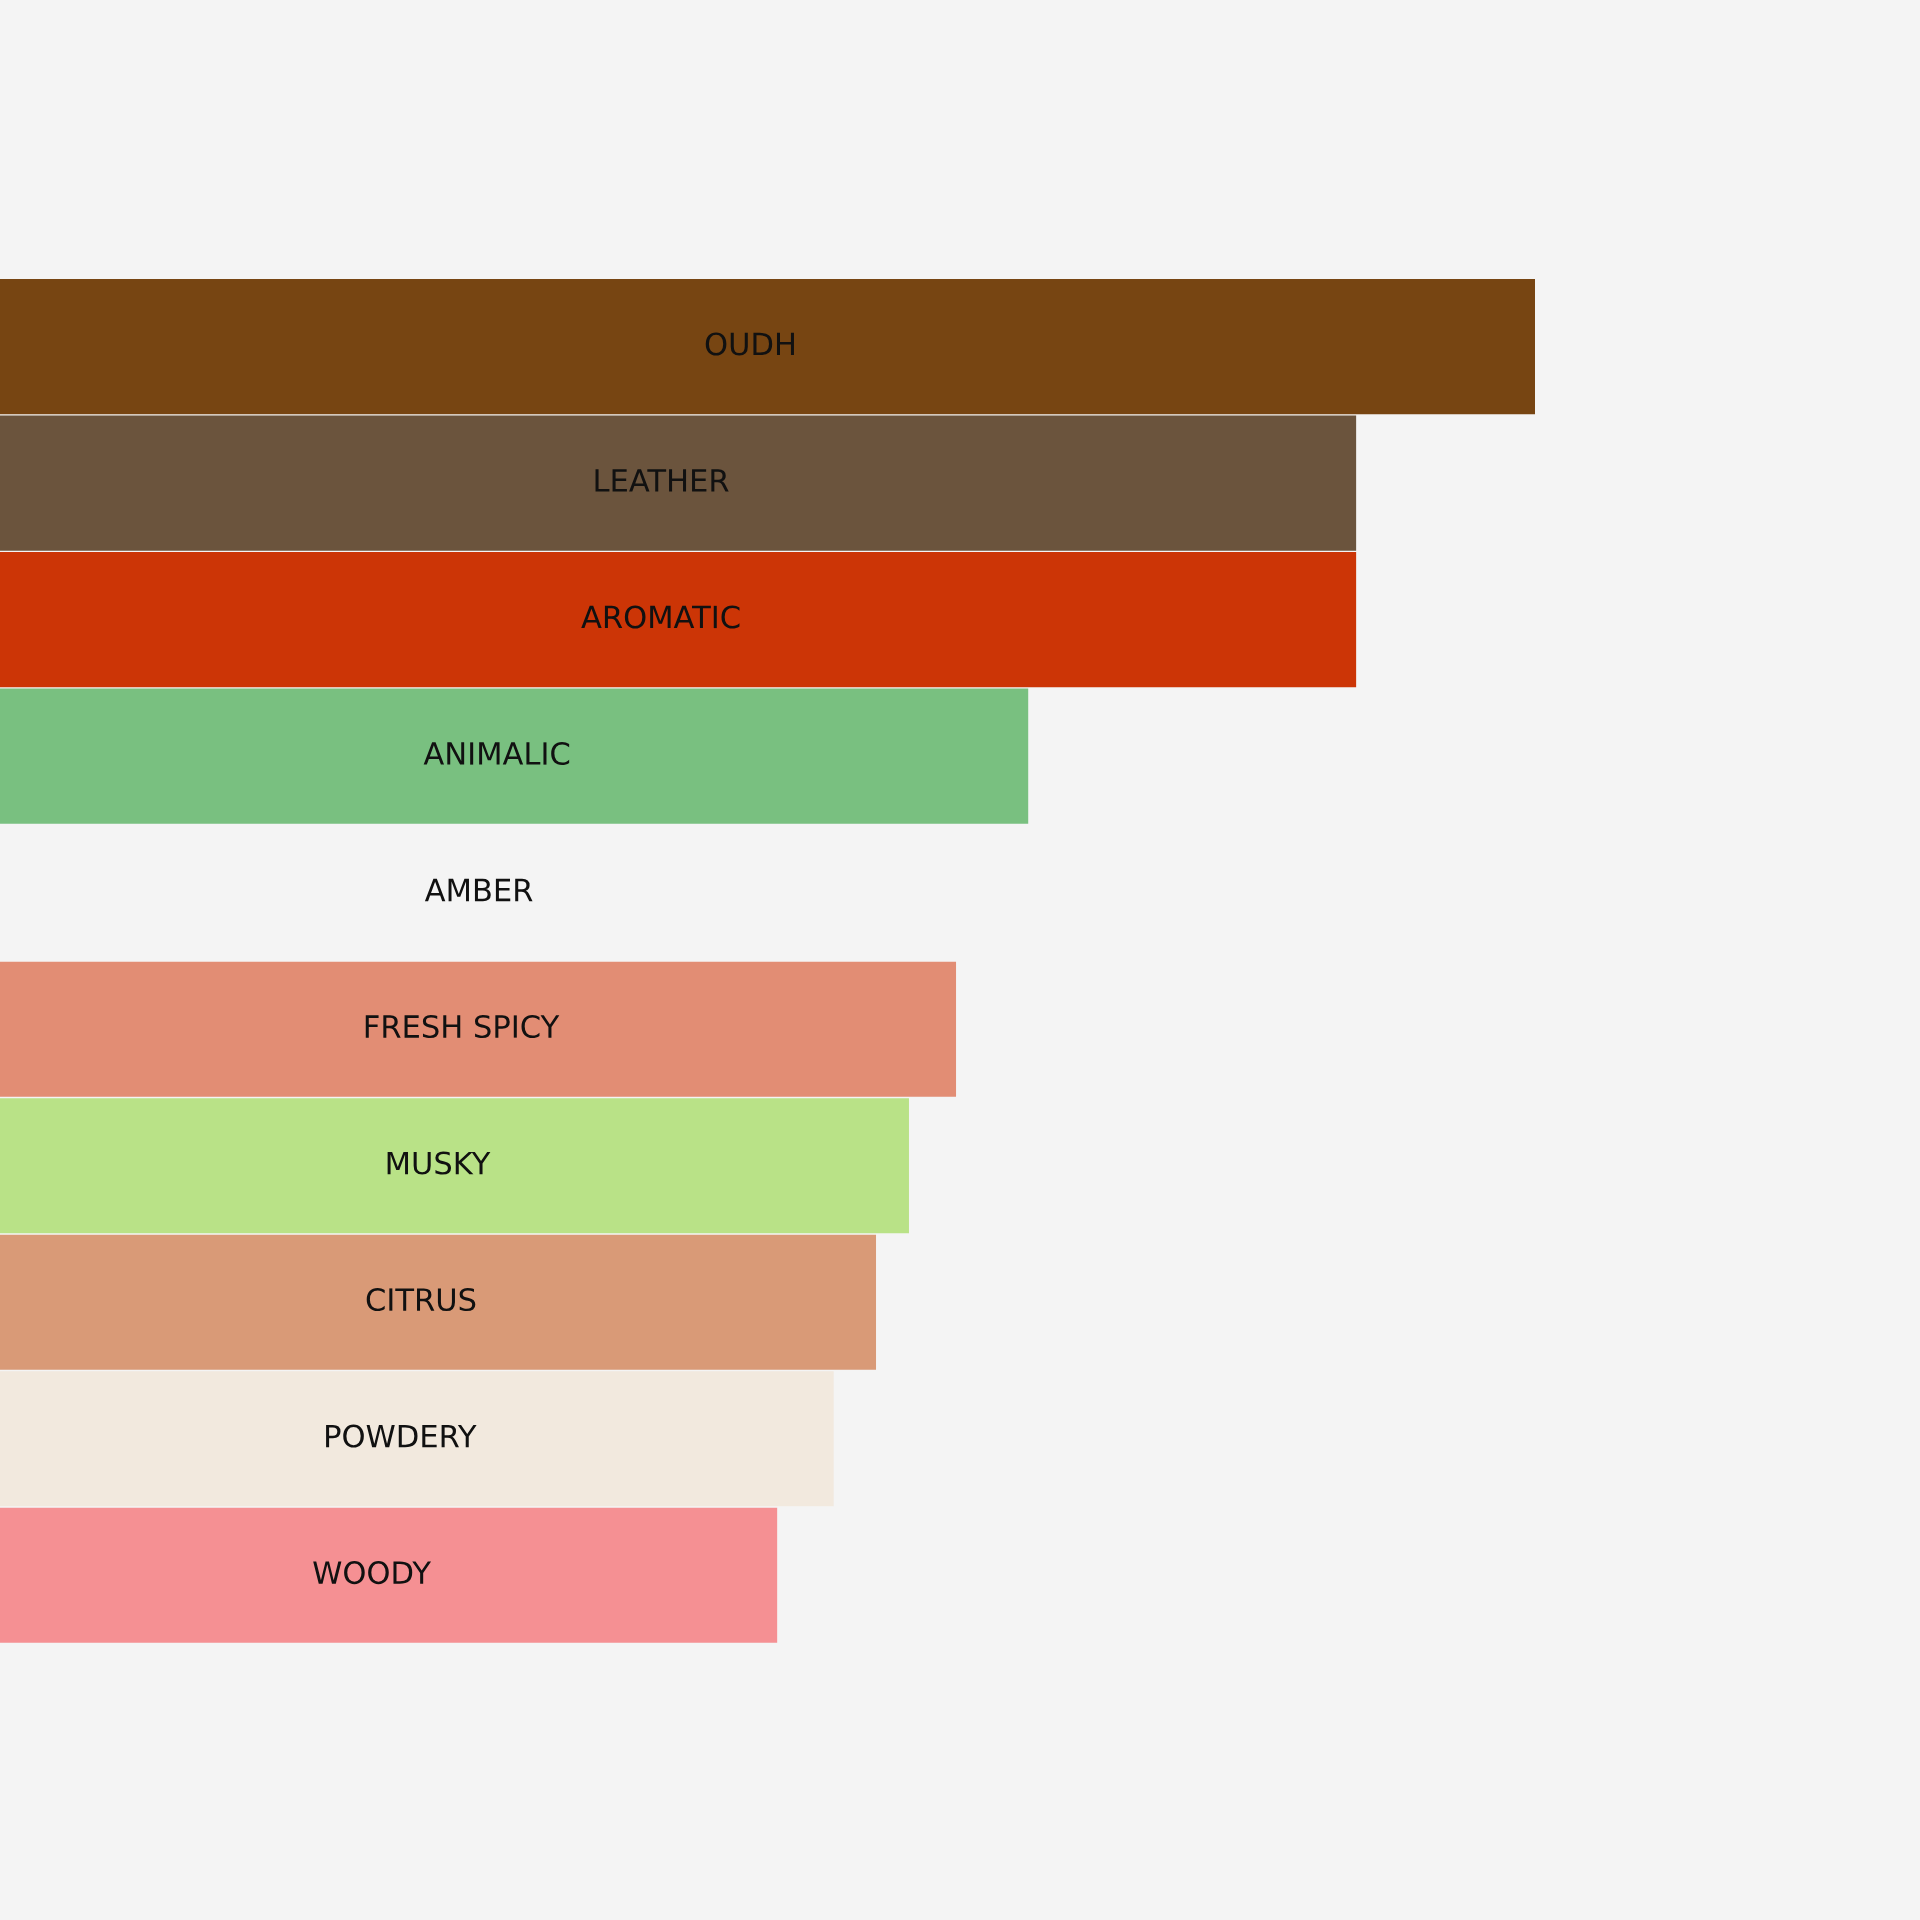 The height and width of the screenshot is (1920, 1920). What do you see at coordinates (421, 1299) in the screenshot?
I see `y-tick-label: CITRUS` at bounding box center [421, 1299].